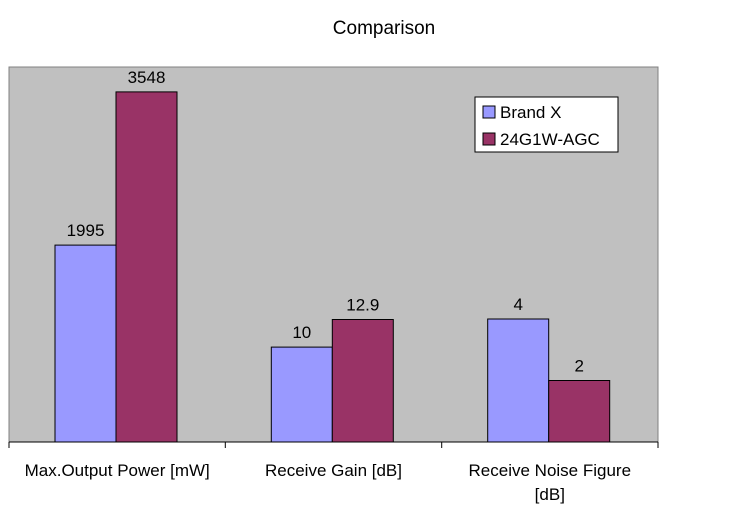  What do you see at coordinates (362, 305) in the screenshot?
I see `data-label: 12.9` at bounding box center [362, 305].